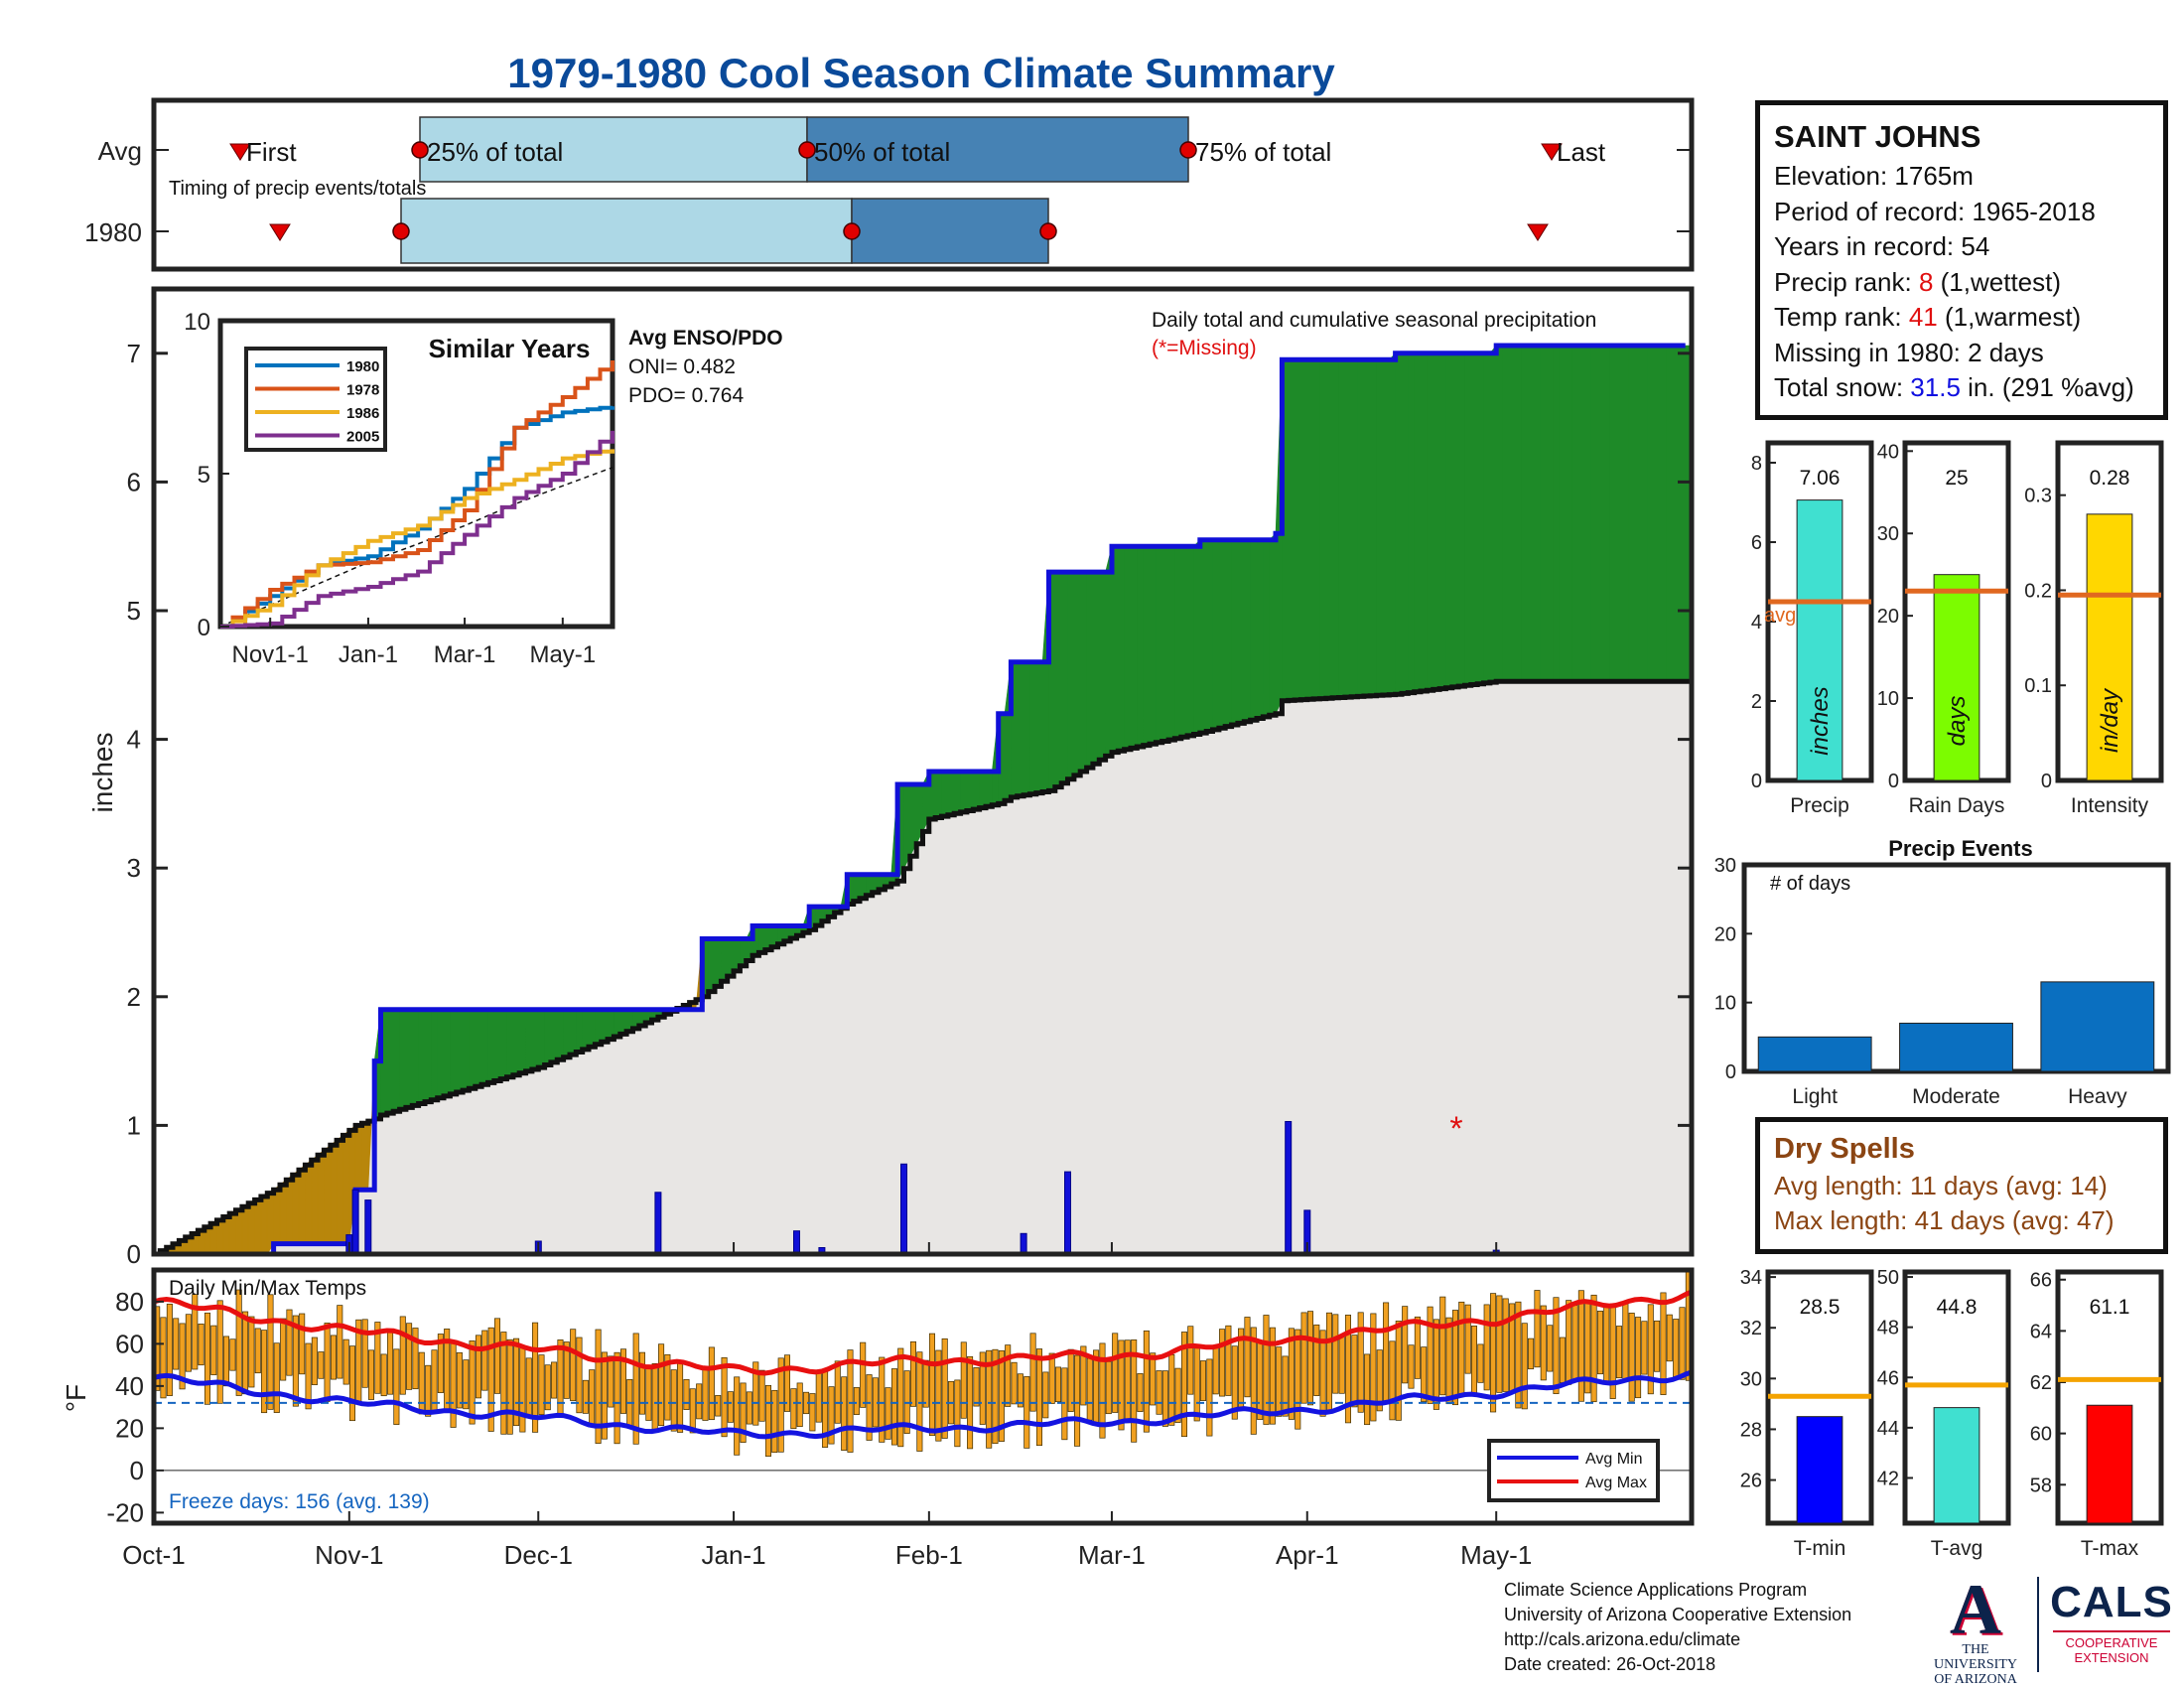  Describe the element at coordinates (2041, 1383) in the screenshot. I see `mini-temp-2-ytick-label: 62` at that location.